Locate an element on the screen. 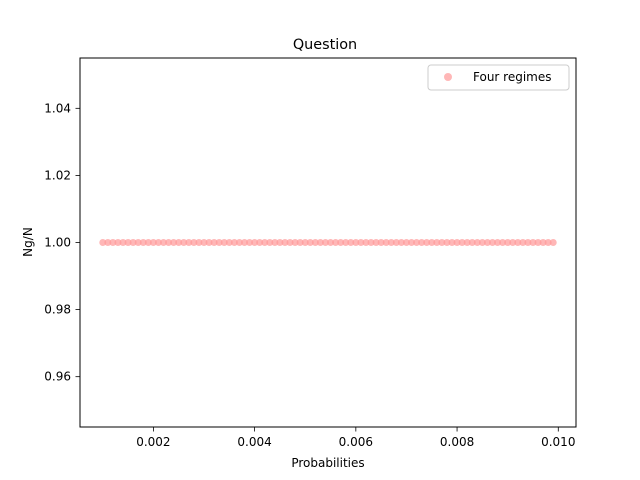 This screenshot has height=480, width=640. legend-label: Four regimes is located at coordinates (512, 77).